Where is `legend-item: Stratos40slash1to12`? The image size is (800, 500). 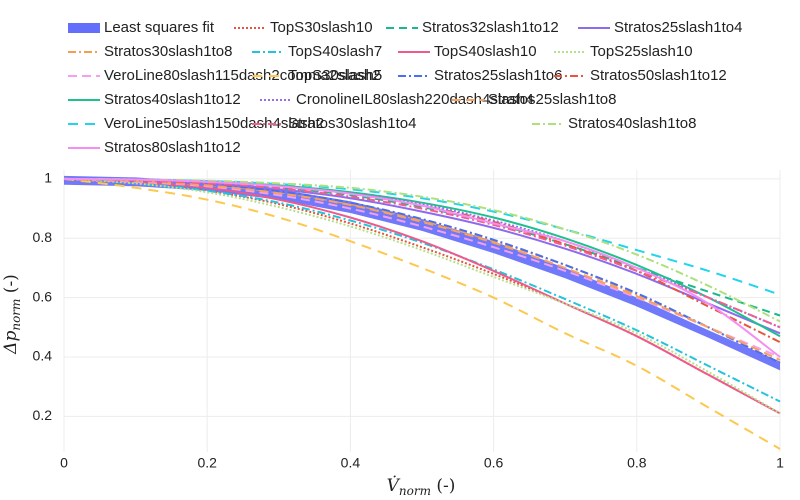
legend-item: Stratos40slash1to12 is located at coordinates (154, 99).